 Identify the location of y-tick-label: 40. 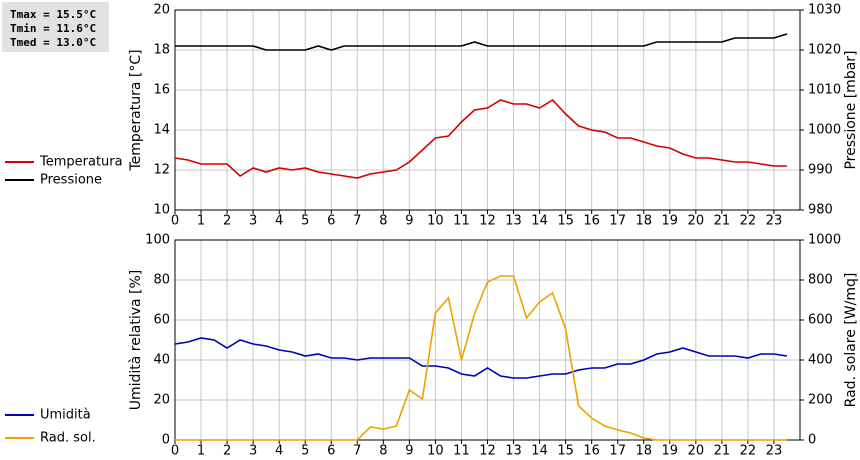
(161, 360).